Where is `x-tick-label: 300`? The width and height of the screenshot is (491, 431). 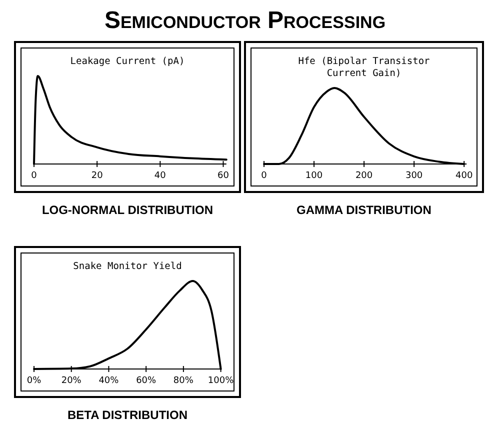
x-tick-label: 300 is located at coordinates (414, 176).